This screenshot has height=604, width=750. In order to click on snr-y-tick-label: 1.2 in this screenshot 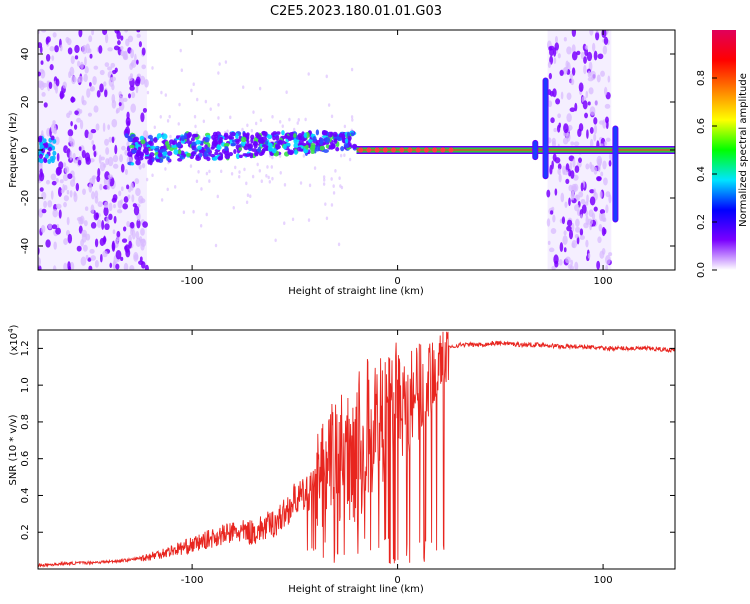, I will do `click(25, 348)`.